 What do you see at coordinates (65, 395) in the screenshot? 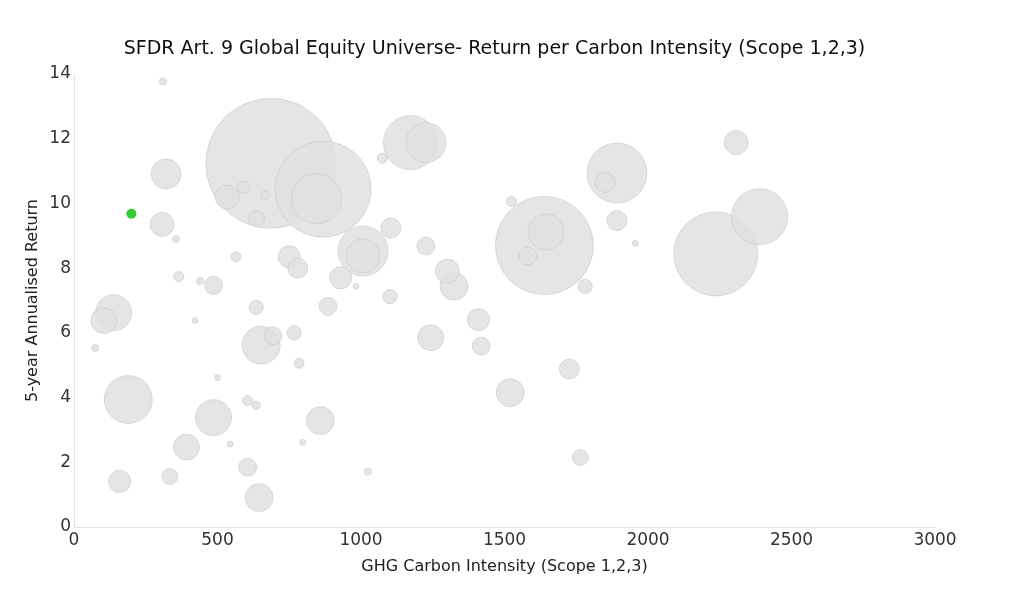
I see `y-tick-label: 4` at bounding box center [65, 395].